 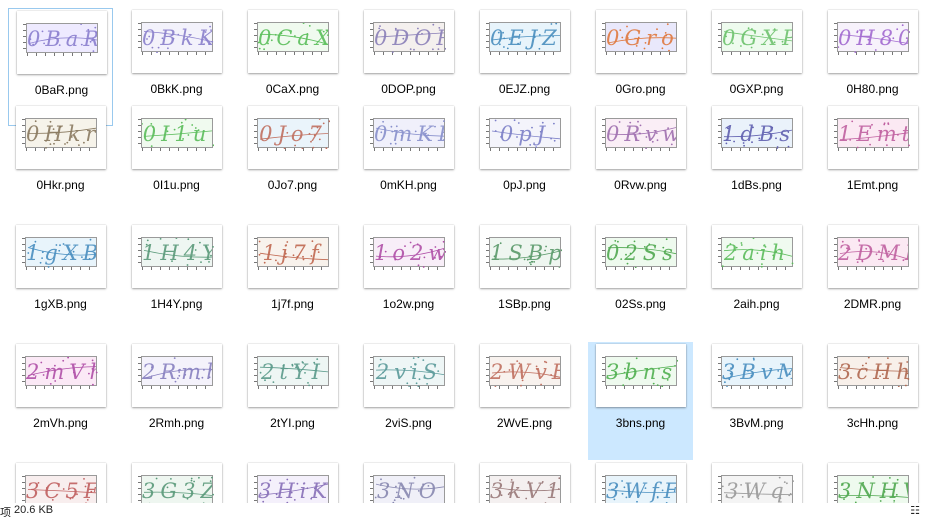 I want to click on view-toggle-icon: ☷, so click(x=915, y=511).